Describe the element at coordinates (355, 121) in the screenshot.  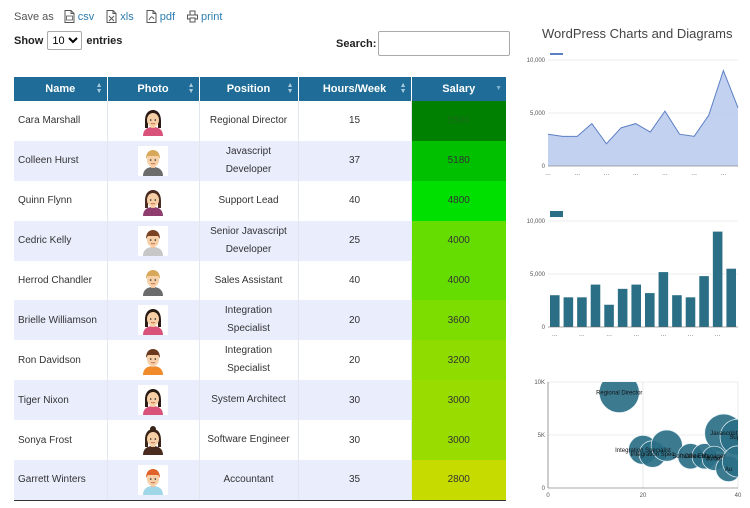
I see `cell-hours: 15` at that location.